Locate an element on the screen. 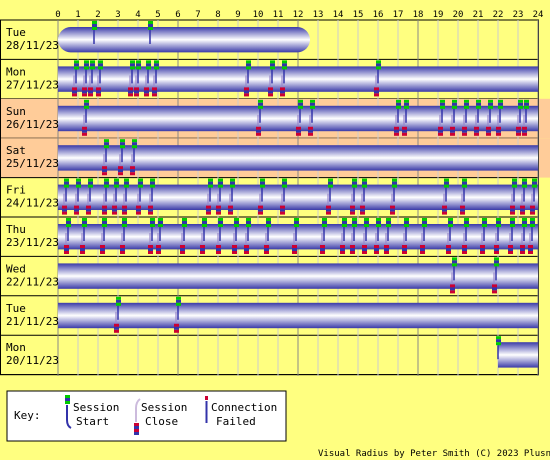  day-name-label: Wed is located at coordinates (16, 268).